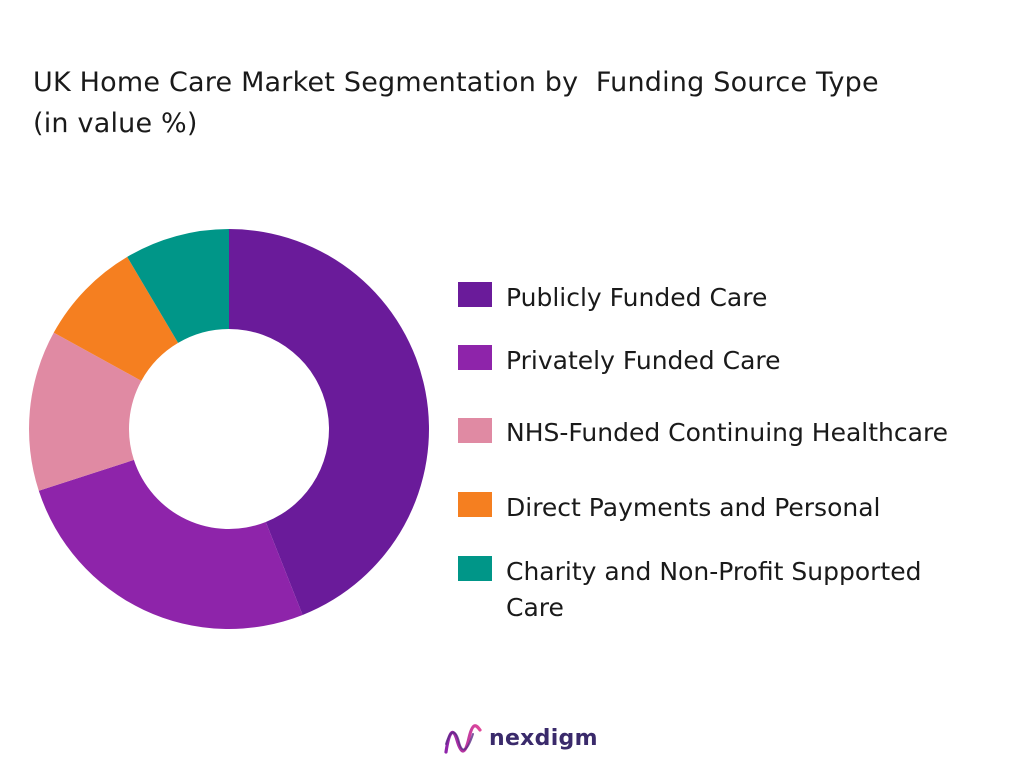  I want to click on chart-title-line-2: (in value %), so click(115, 123).